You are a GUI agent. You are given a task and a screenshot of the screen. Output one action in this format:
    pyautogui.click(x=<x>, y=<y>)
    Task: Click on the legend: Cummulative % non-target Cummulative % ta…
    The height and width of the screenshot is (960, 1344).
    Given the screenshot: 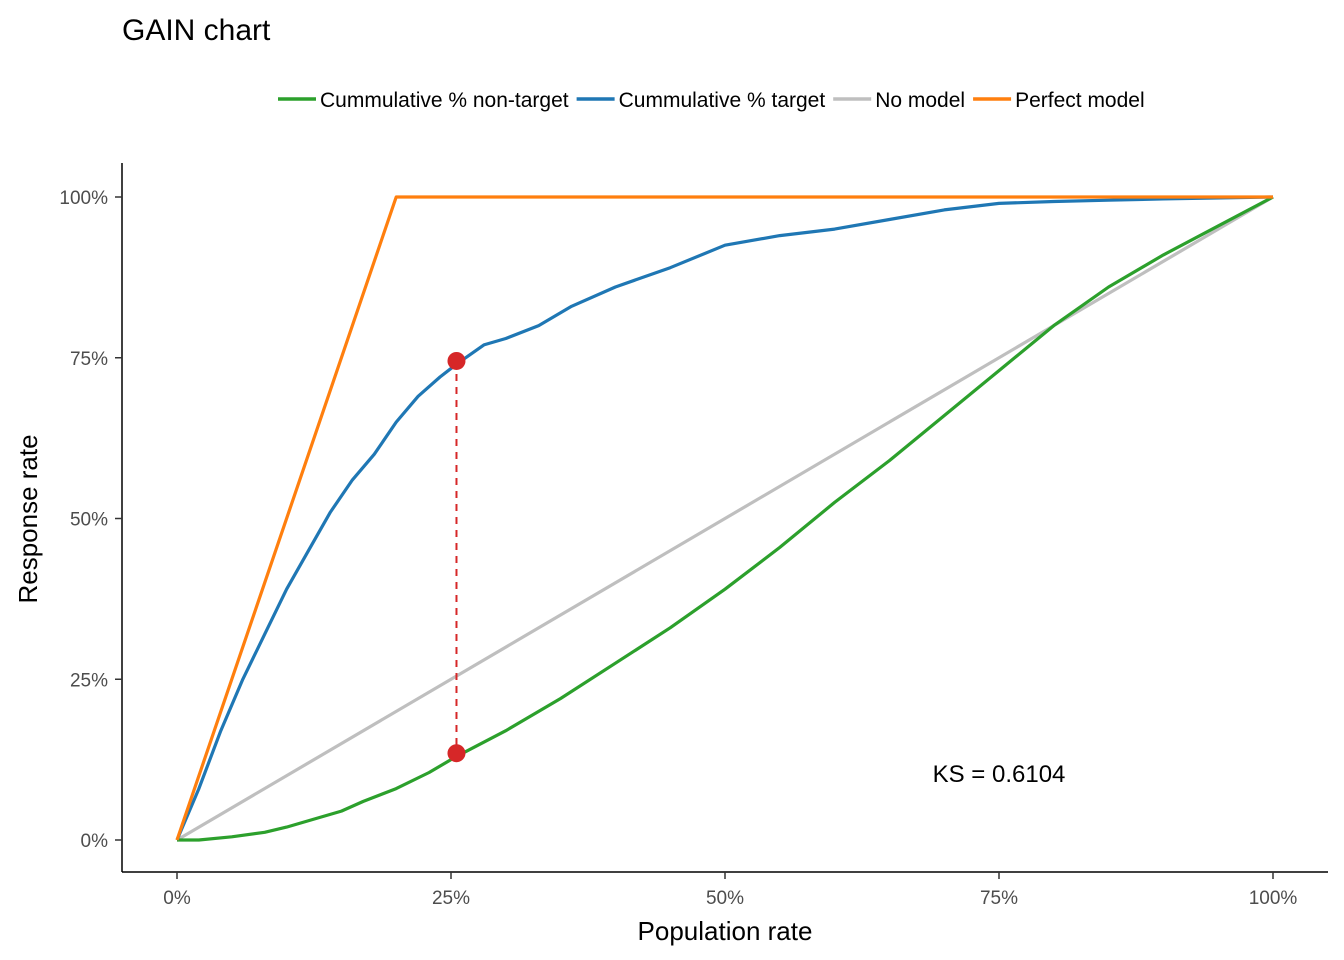 What is the action you would take?
    pyautogui.click(x=711, y=100)
    